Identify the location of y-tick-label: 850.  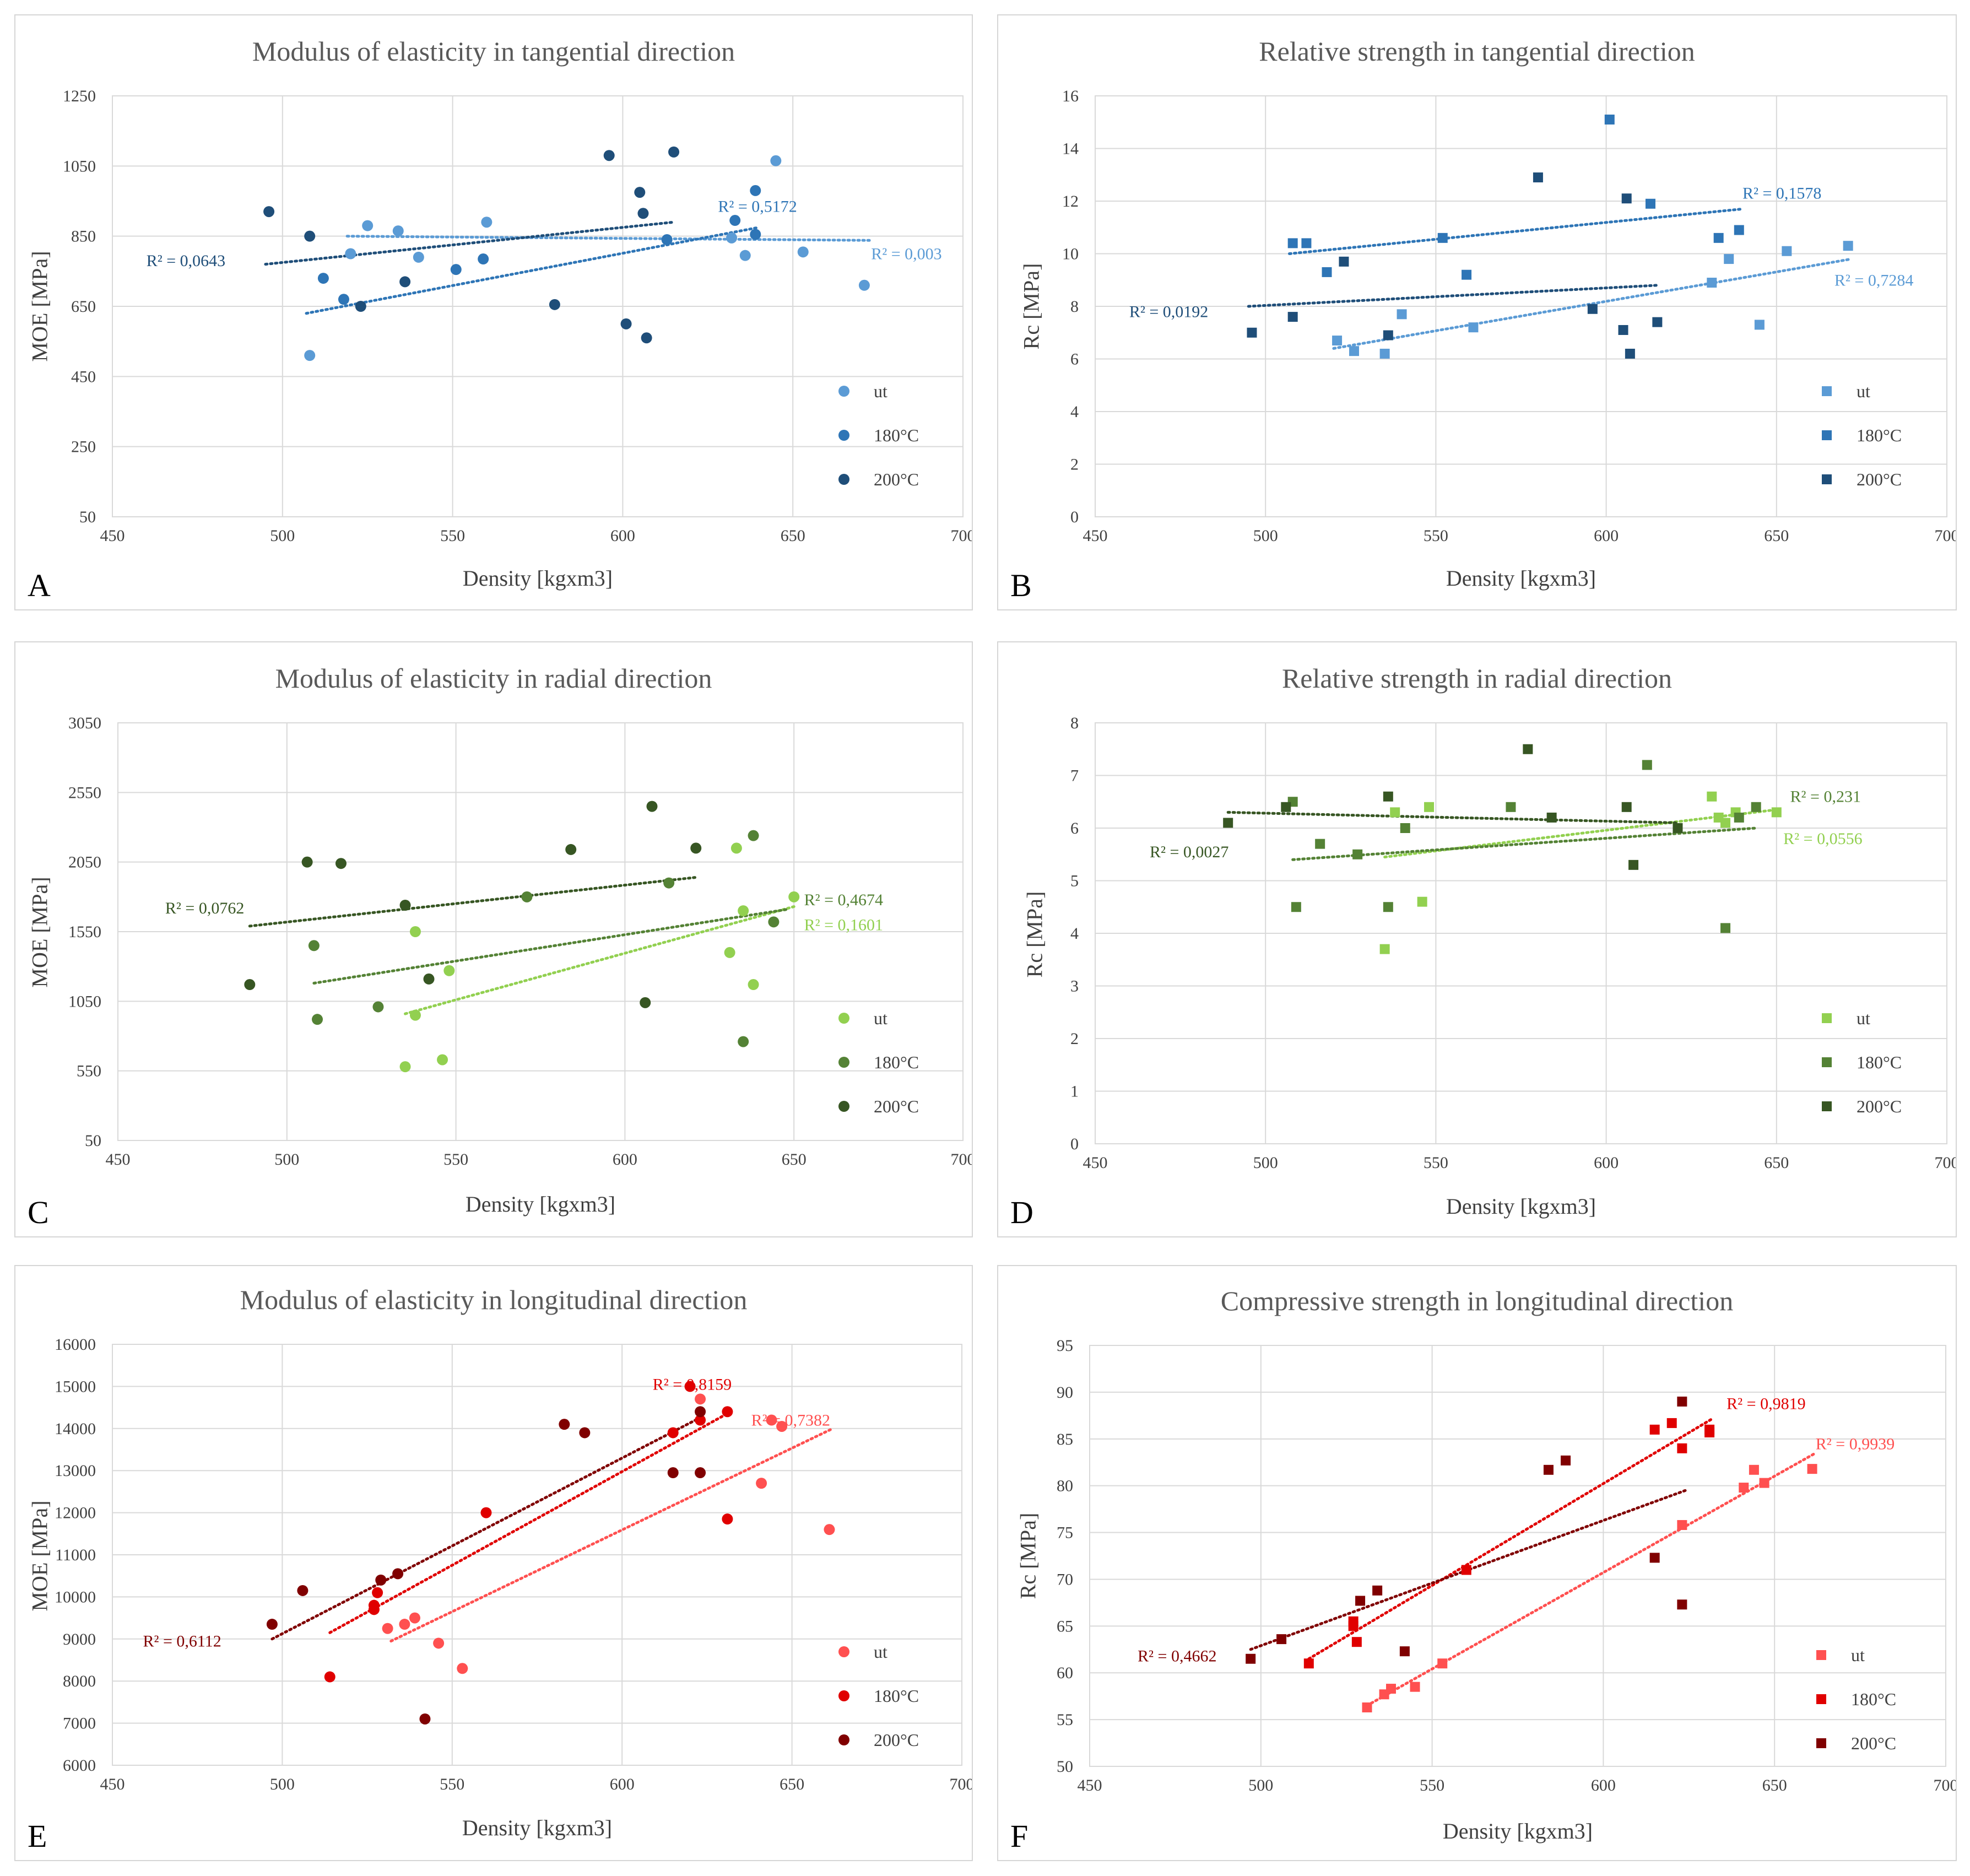
(83, 237).